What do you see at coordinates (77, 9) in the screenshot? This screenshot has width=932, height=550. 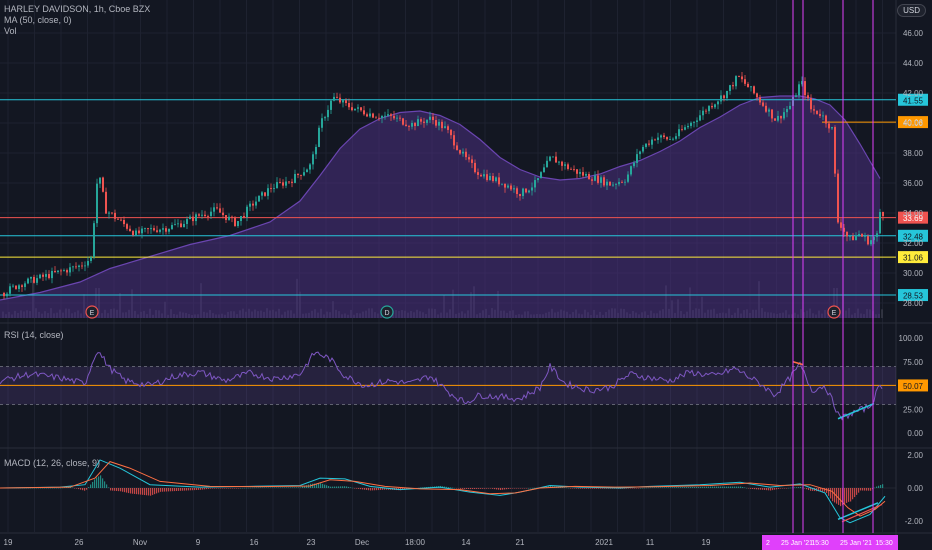 I see `symbol-title: HARLEY DAVIDSON, 1h, Cboe BZX` at bounding box center [77, 9].